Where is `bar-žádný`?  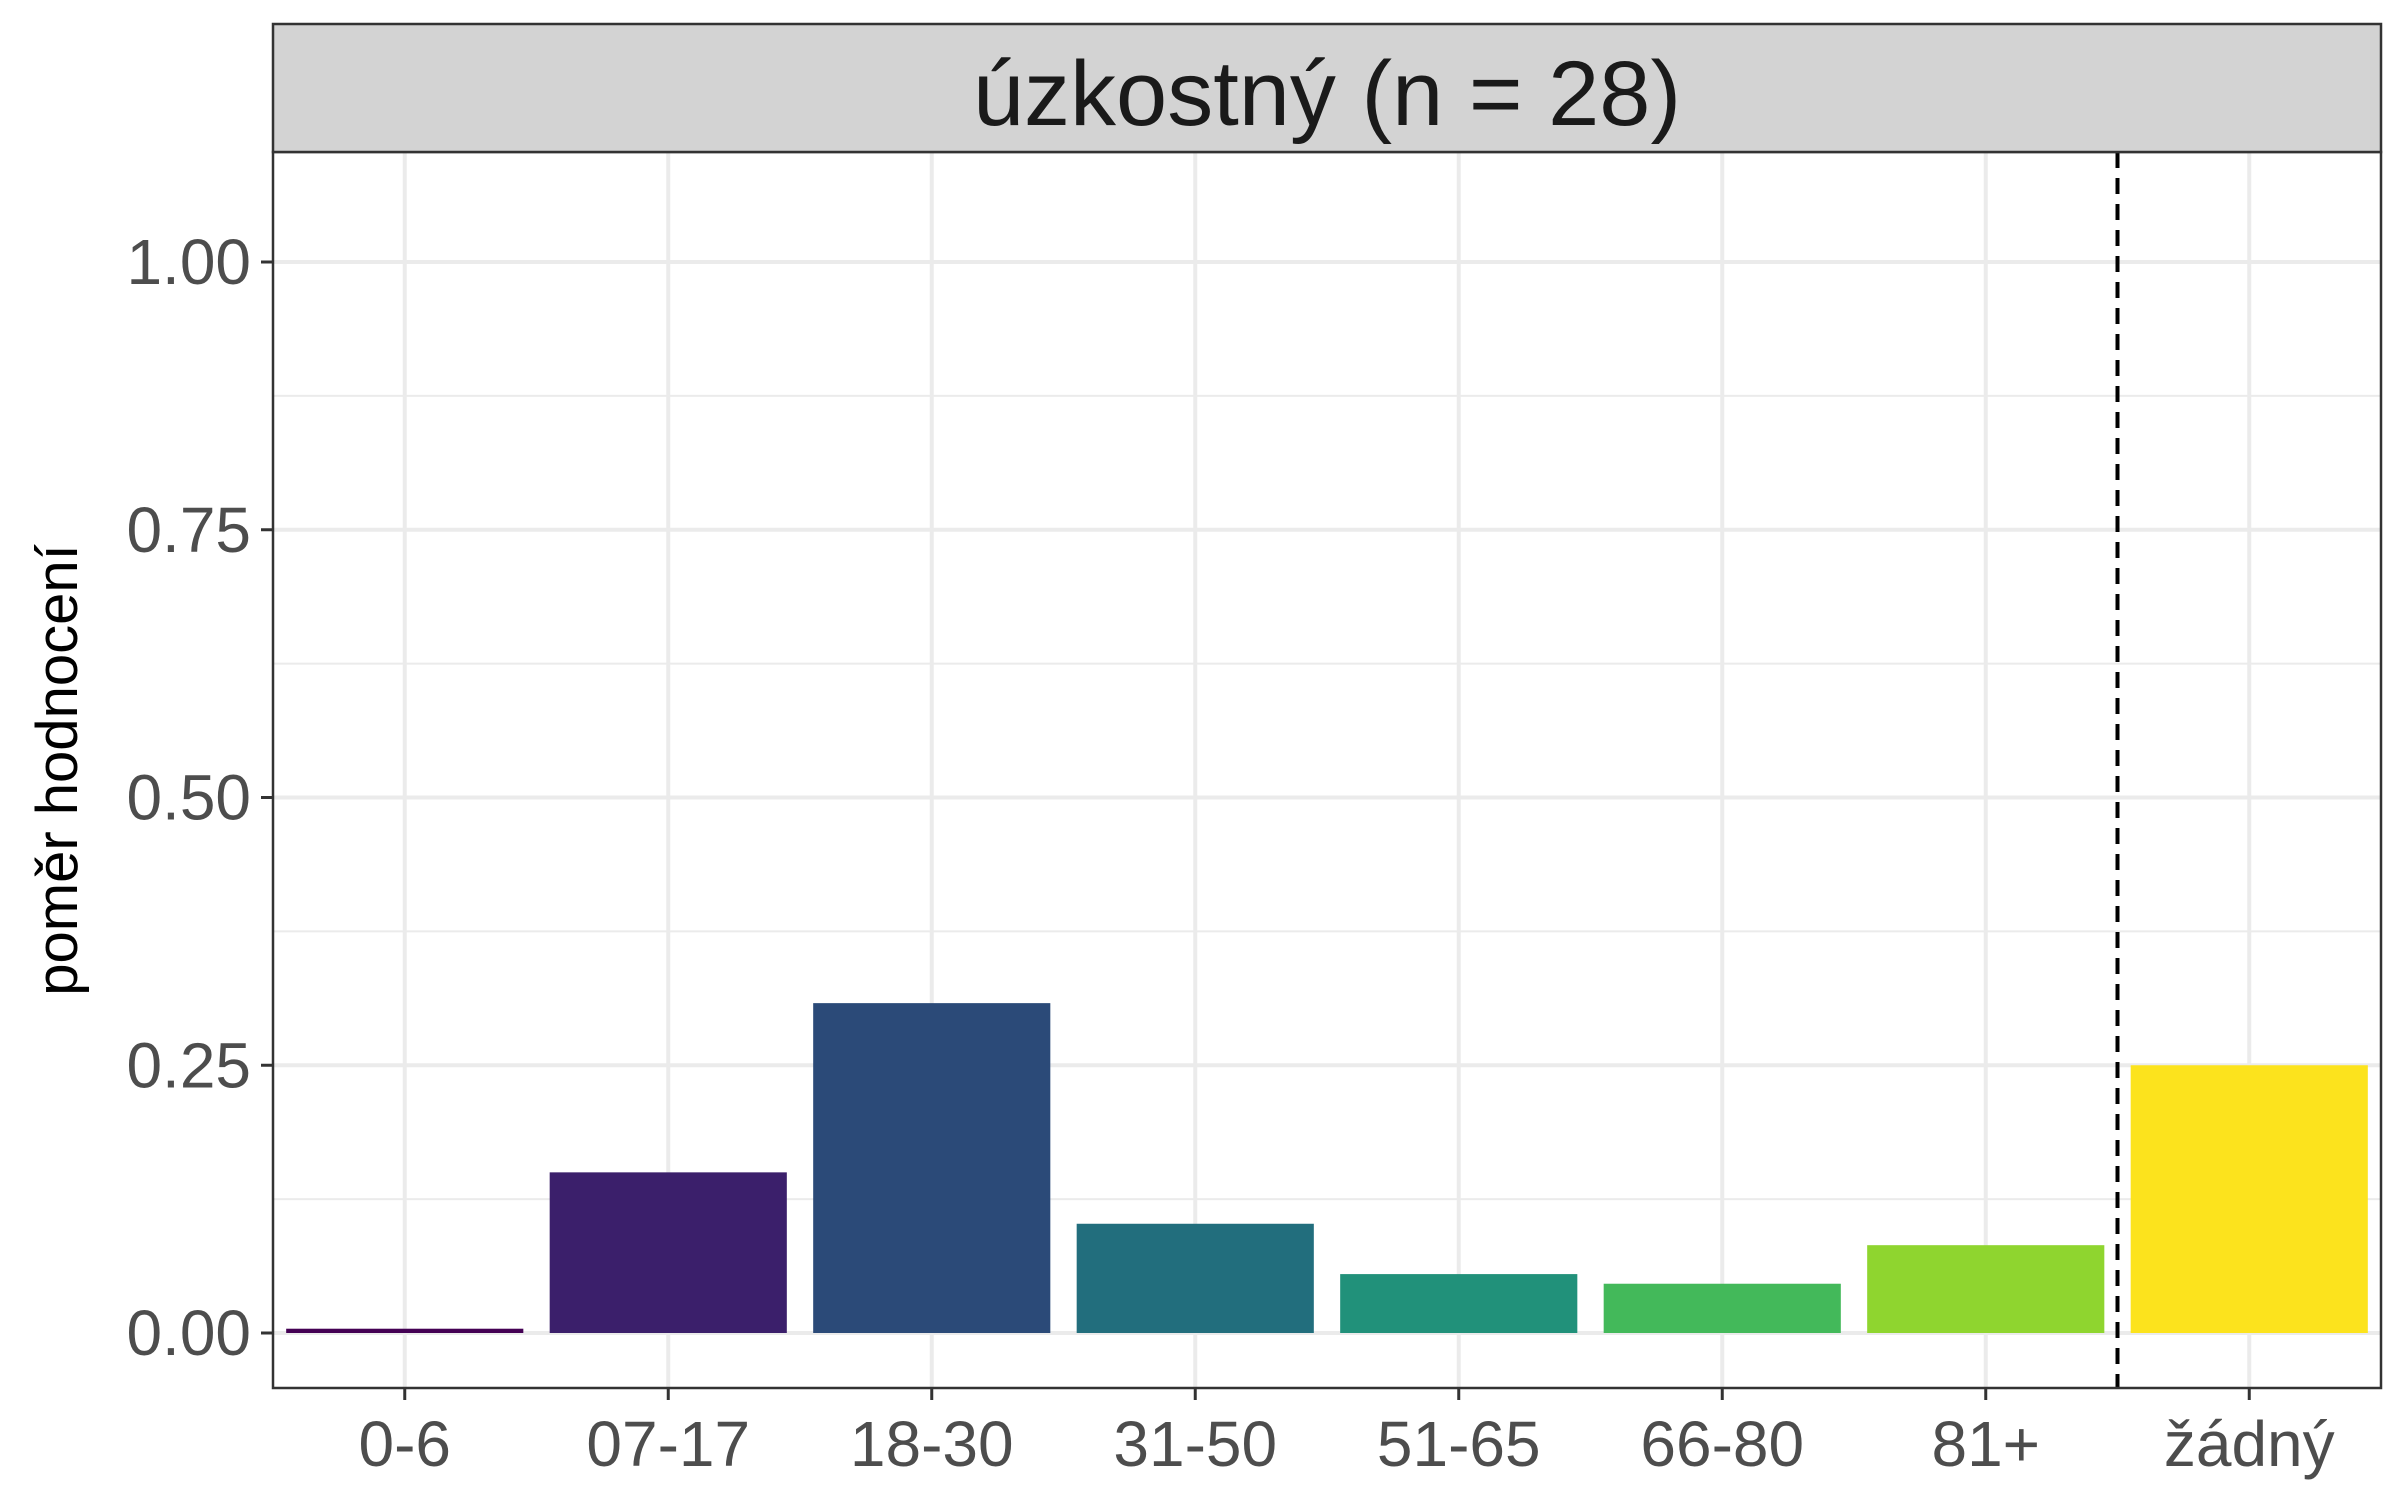
bar-žádný is located at coordinates (2249, 1199).